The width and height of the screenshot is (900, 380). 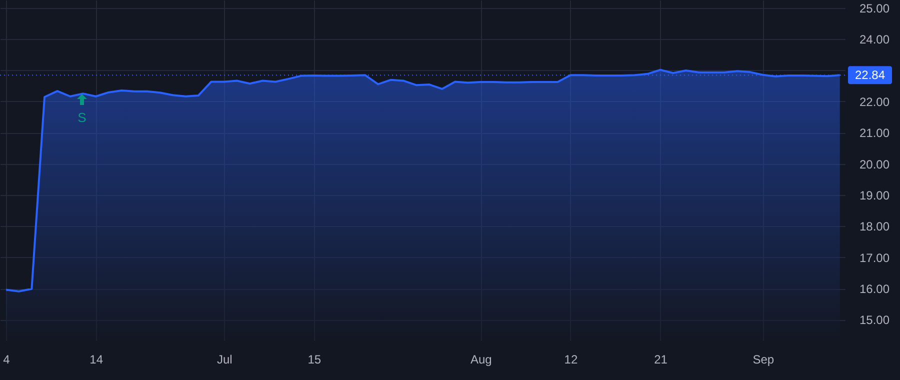 I want to click on x-tick-label: 21, so click(x=661, y=359).